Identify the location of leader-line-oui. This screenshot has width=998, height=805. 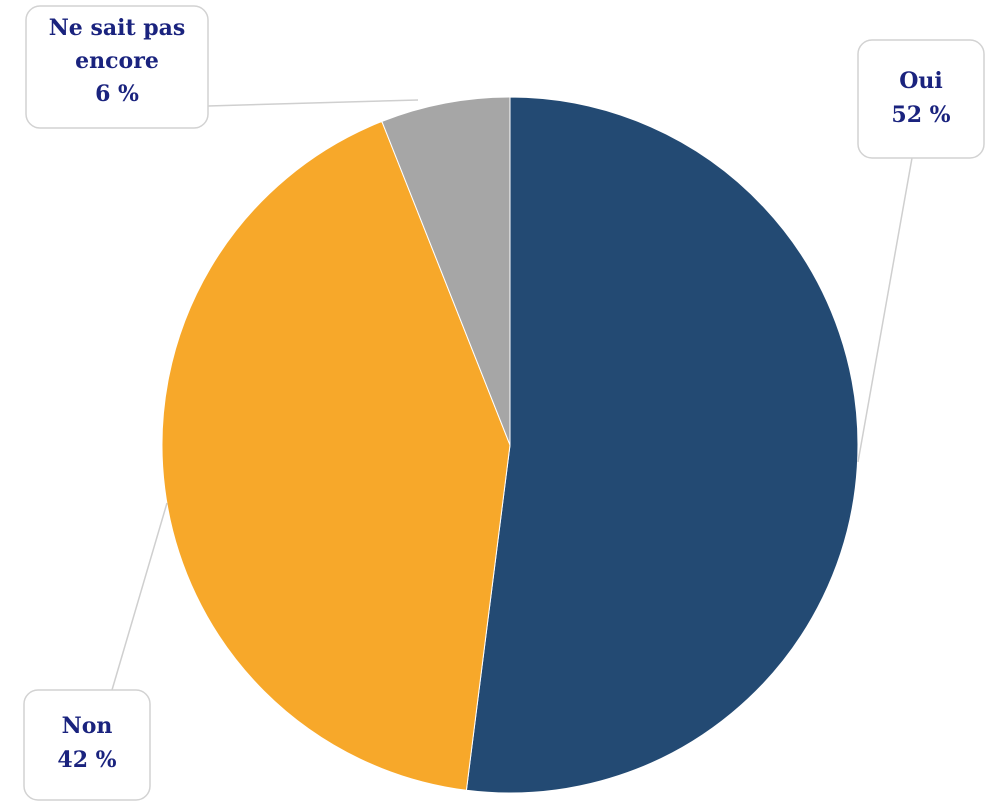
(885, 310).